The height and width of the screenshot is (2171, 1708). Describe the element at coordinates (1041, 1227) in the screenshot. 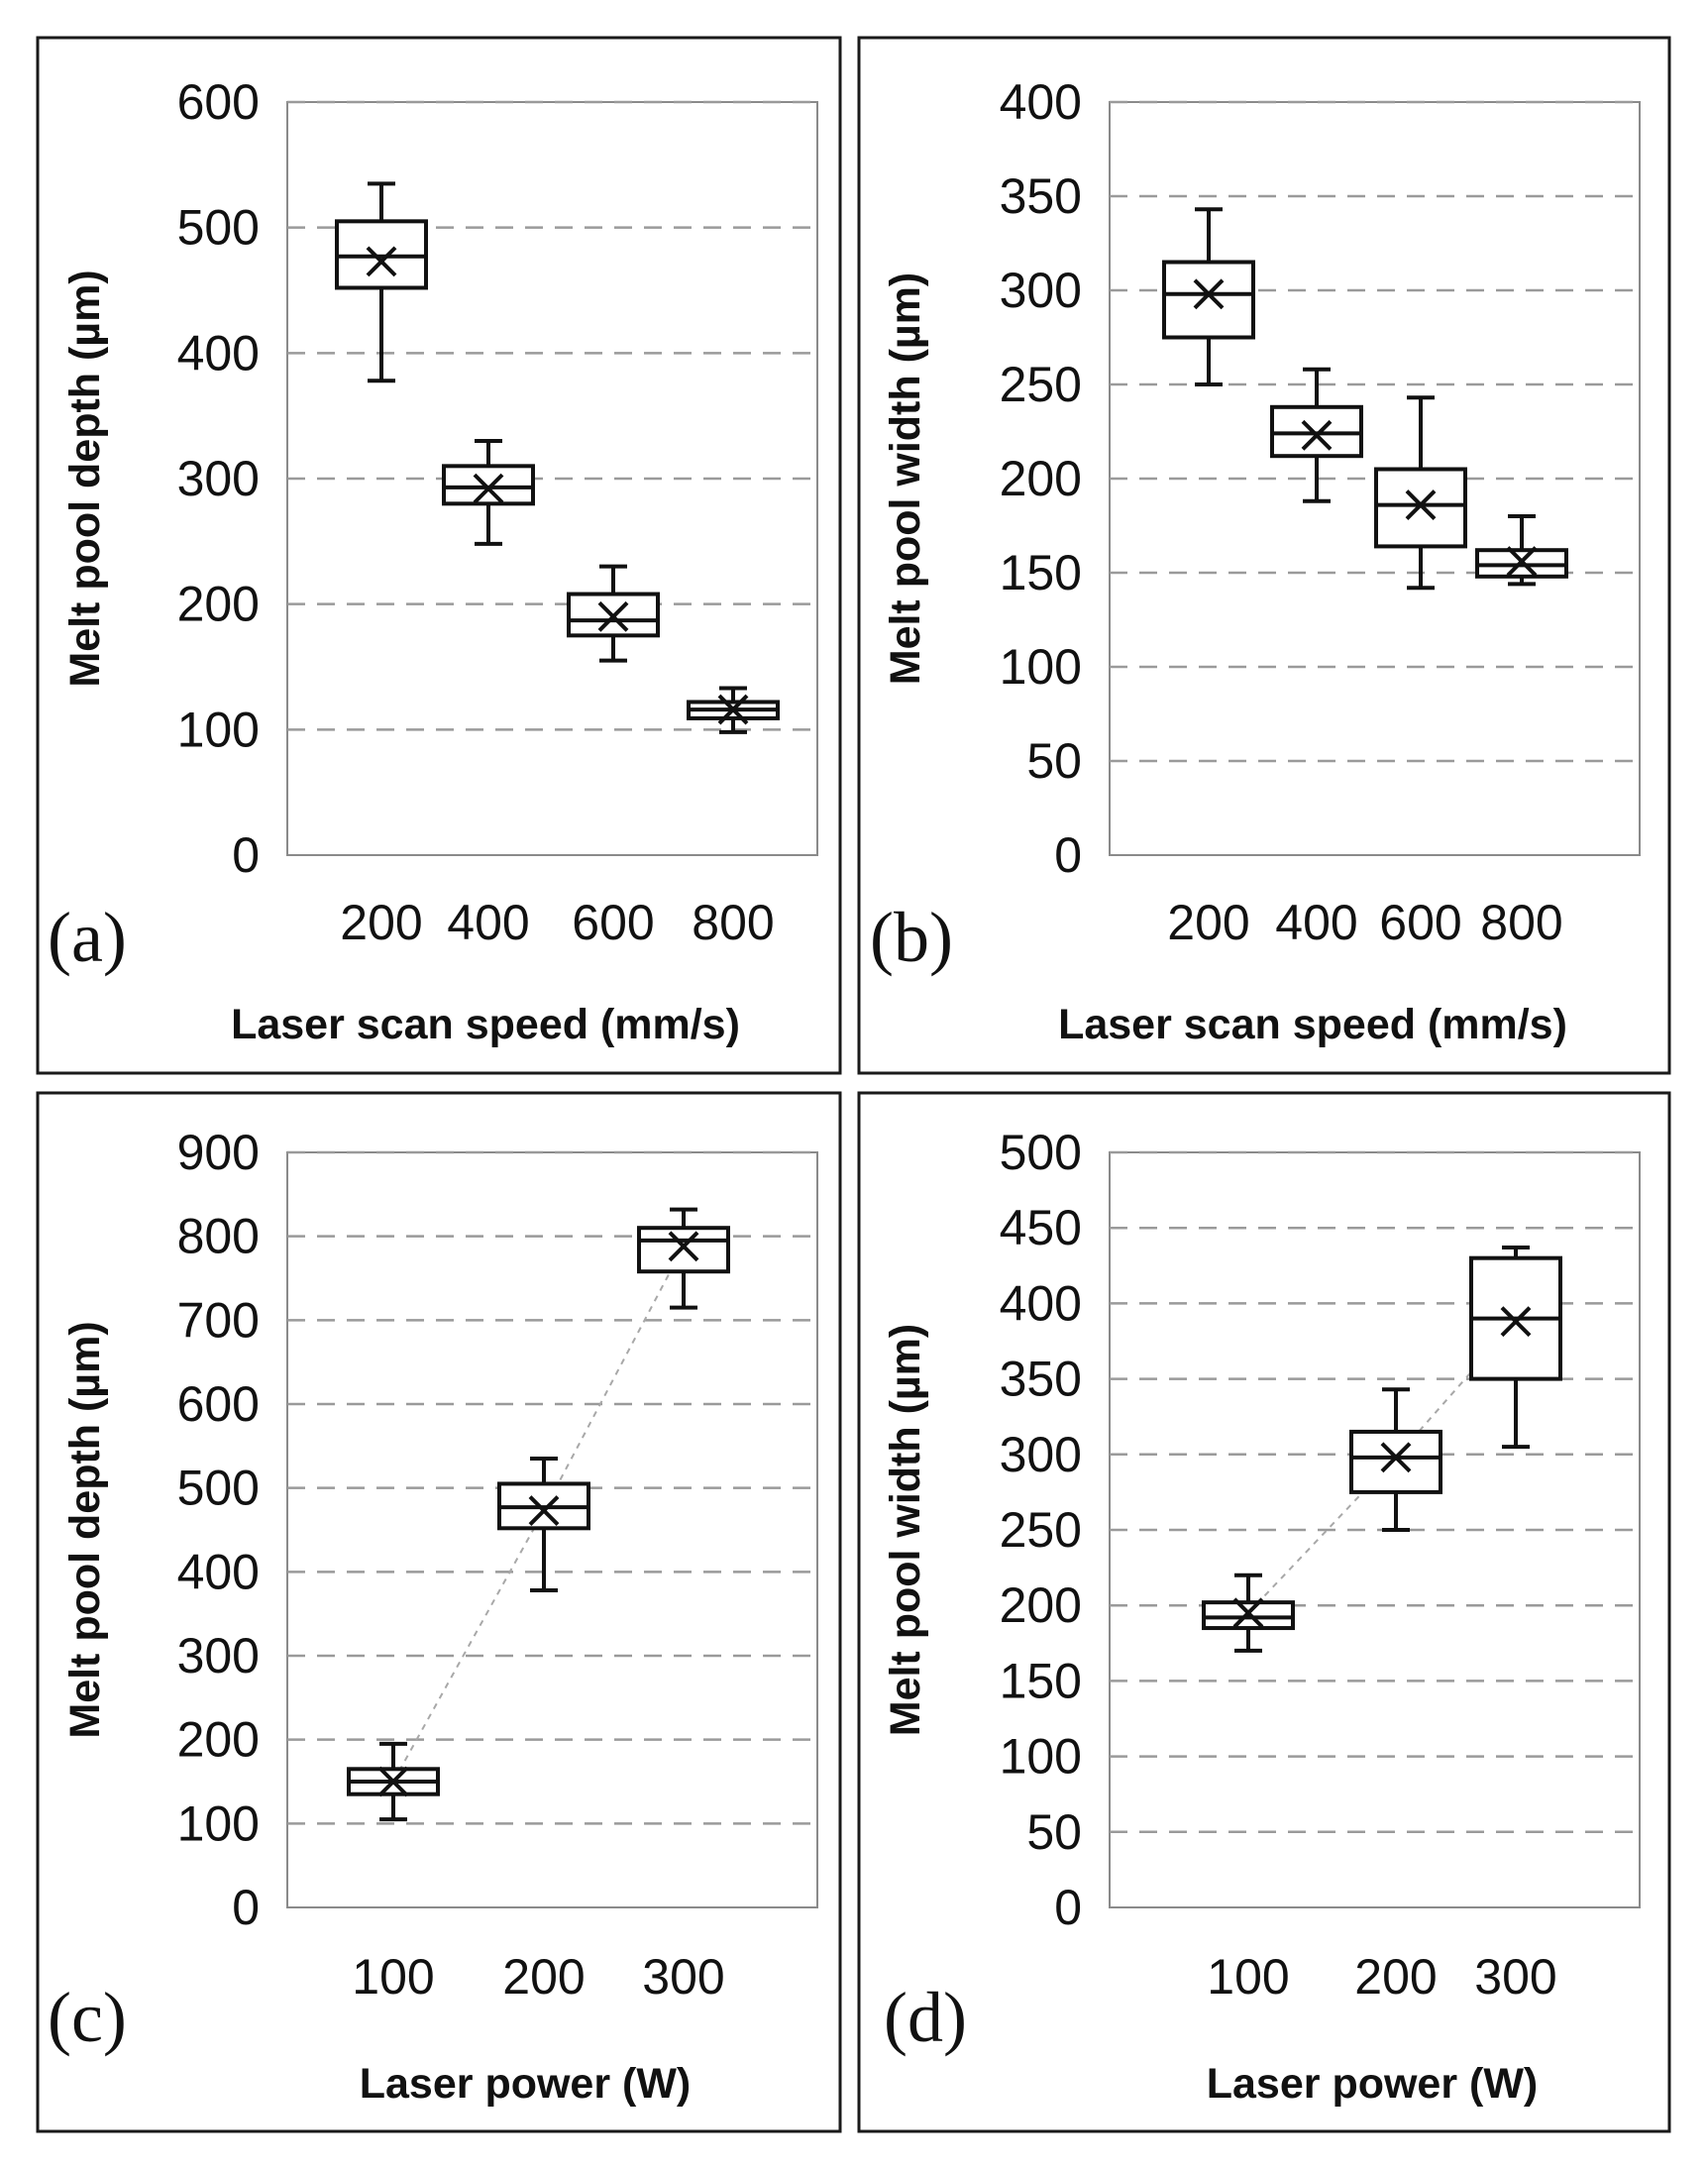

I see `y-tick-label: 450` at that location.